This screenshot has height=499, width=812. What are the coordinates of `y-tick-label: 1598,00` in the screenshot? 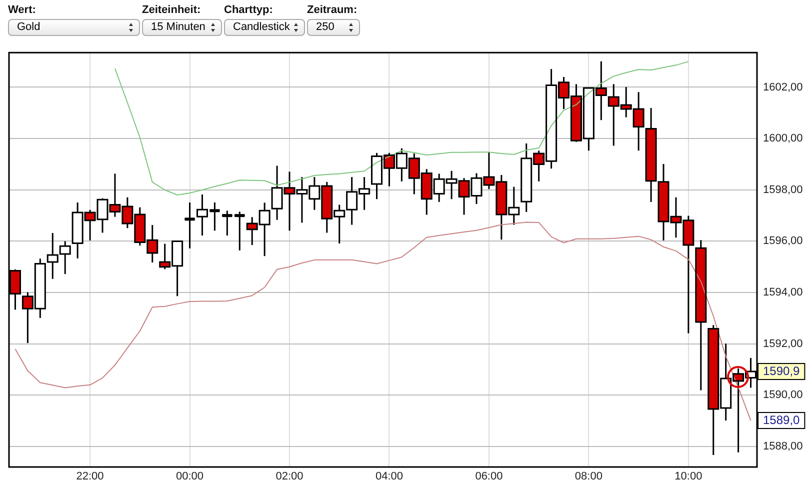 It's located at (783, 190).